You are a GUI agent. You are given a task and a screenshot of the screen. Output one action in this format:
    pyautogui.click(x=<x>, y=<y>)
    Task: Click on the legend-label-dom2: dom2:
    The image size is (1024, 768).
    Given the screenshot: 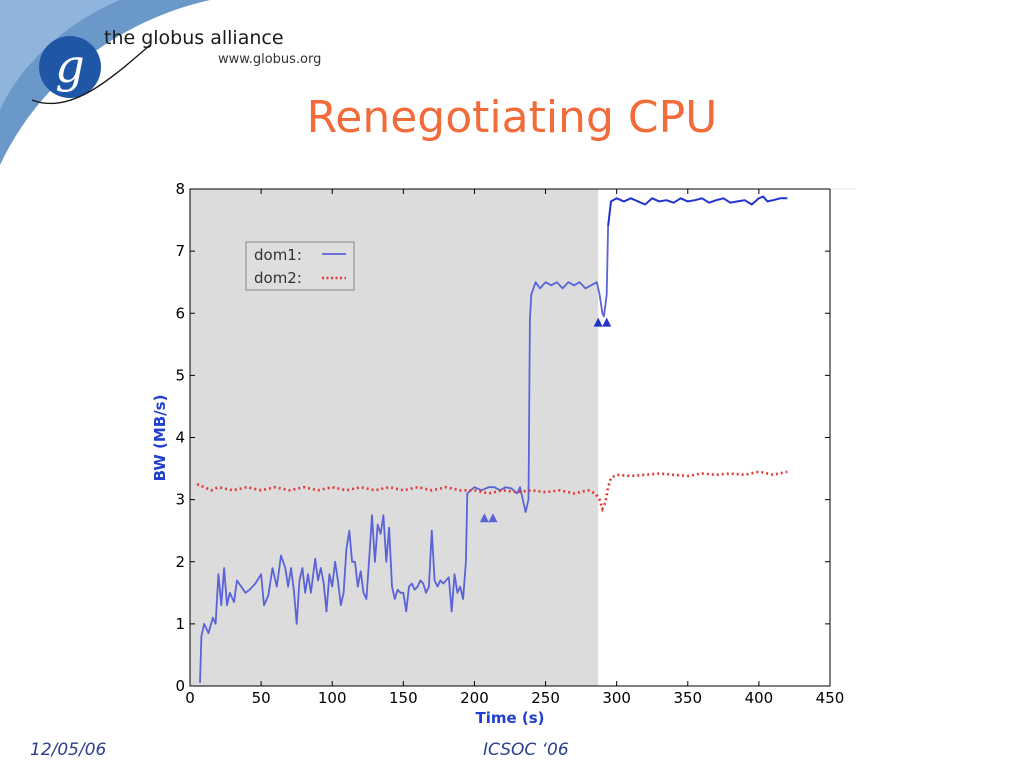 What is the action you would take?
    pyautogui.click(x=278, y=278)
    